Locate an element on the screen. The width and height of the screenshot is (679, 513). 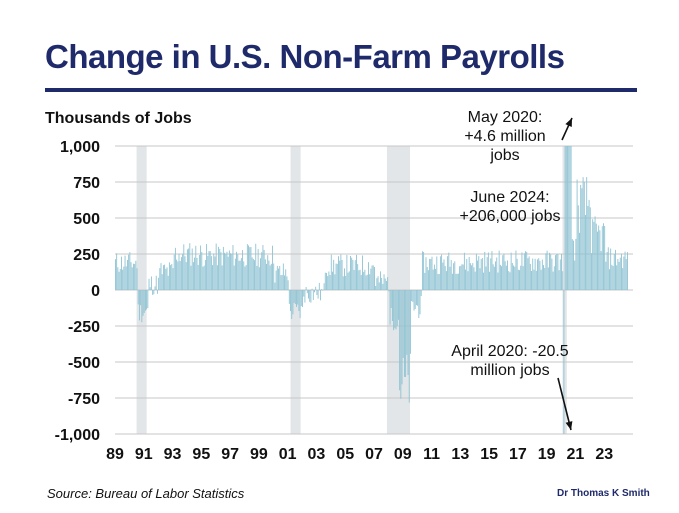
author-credit: Dr Thomas K Smith is located at coordinates (603, 493).